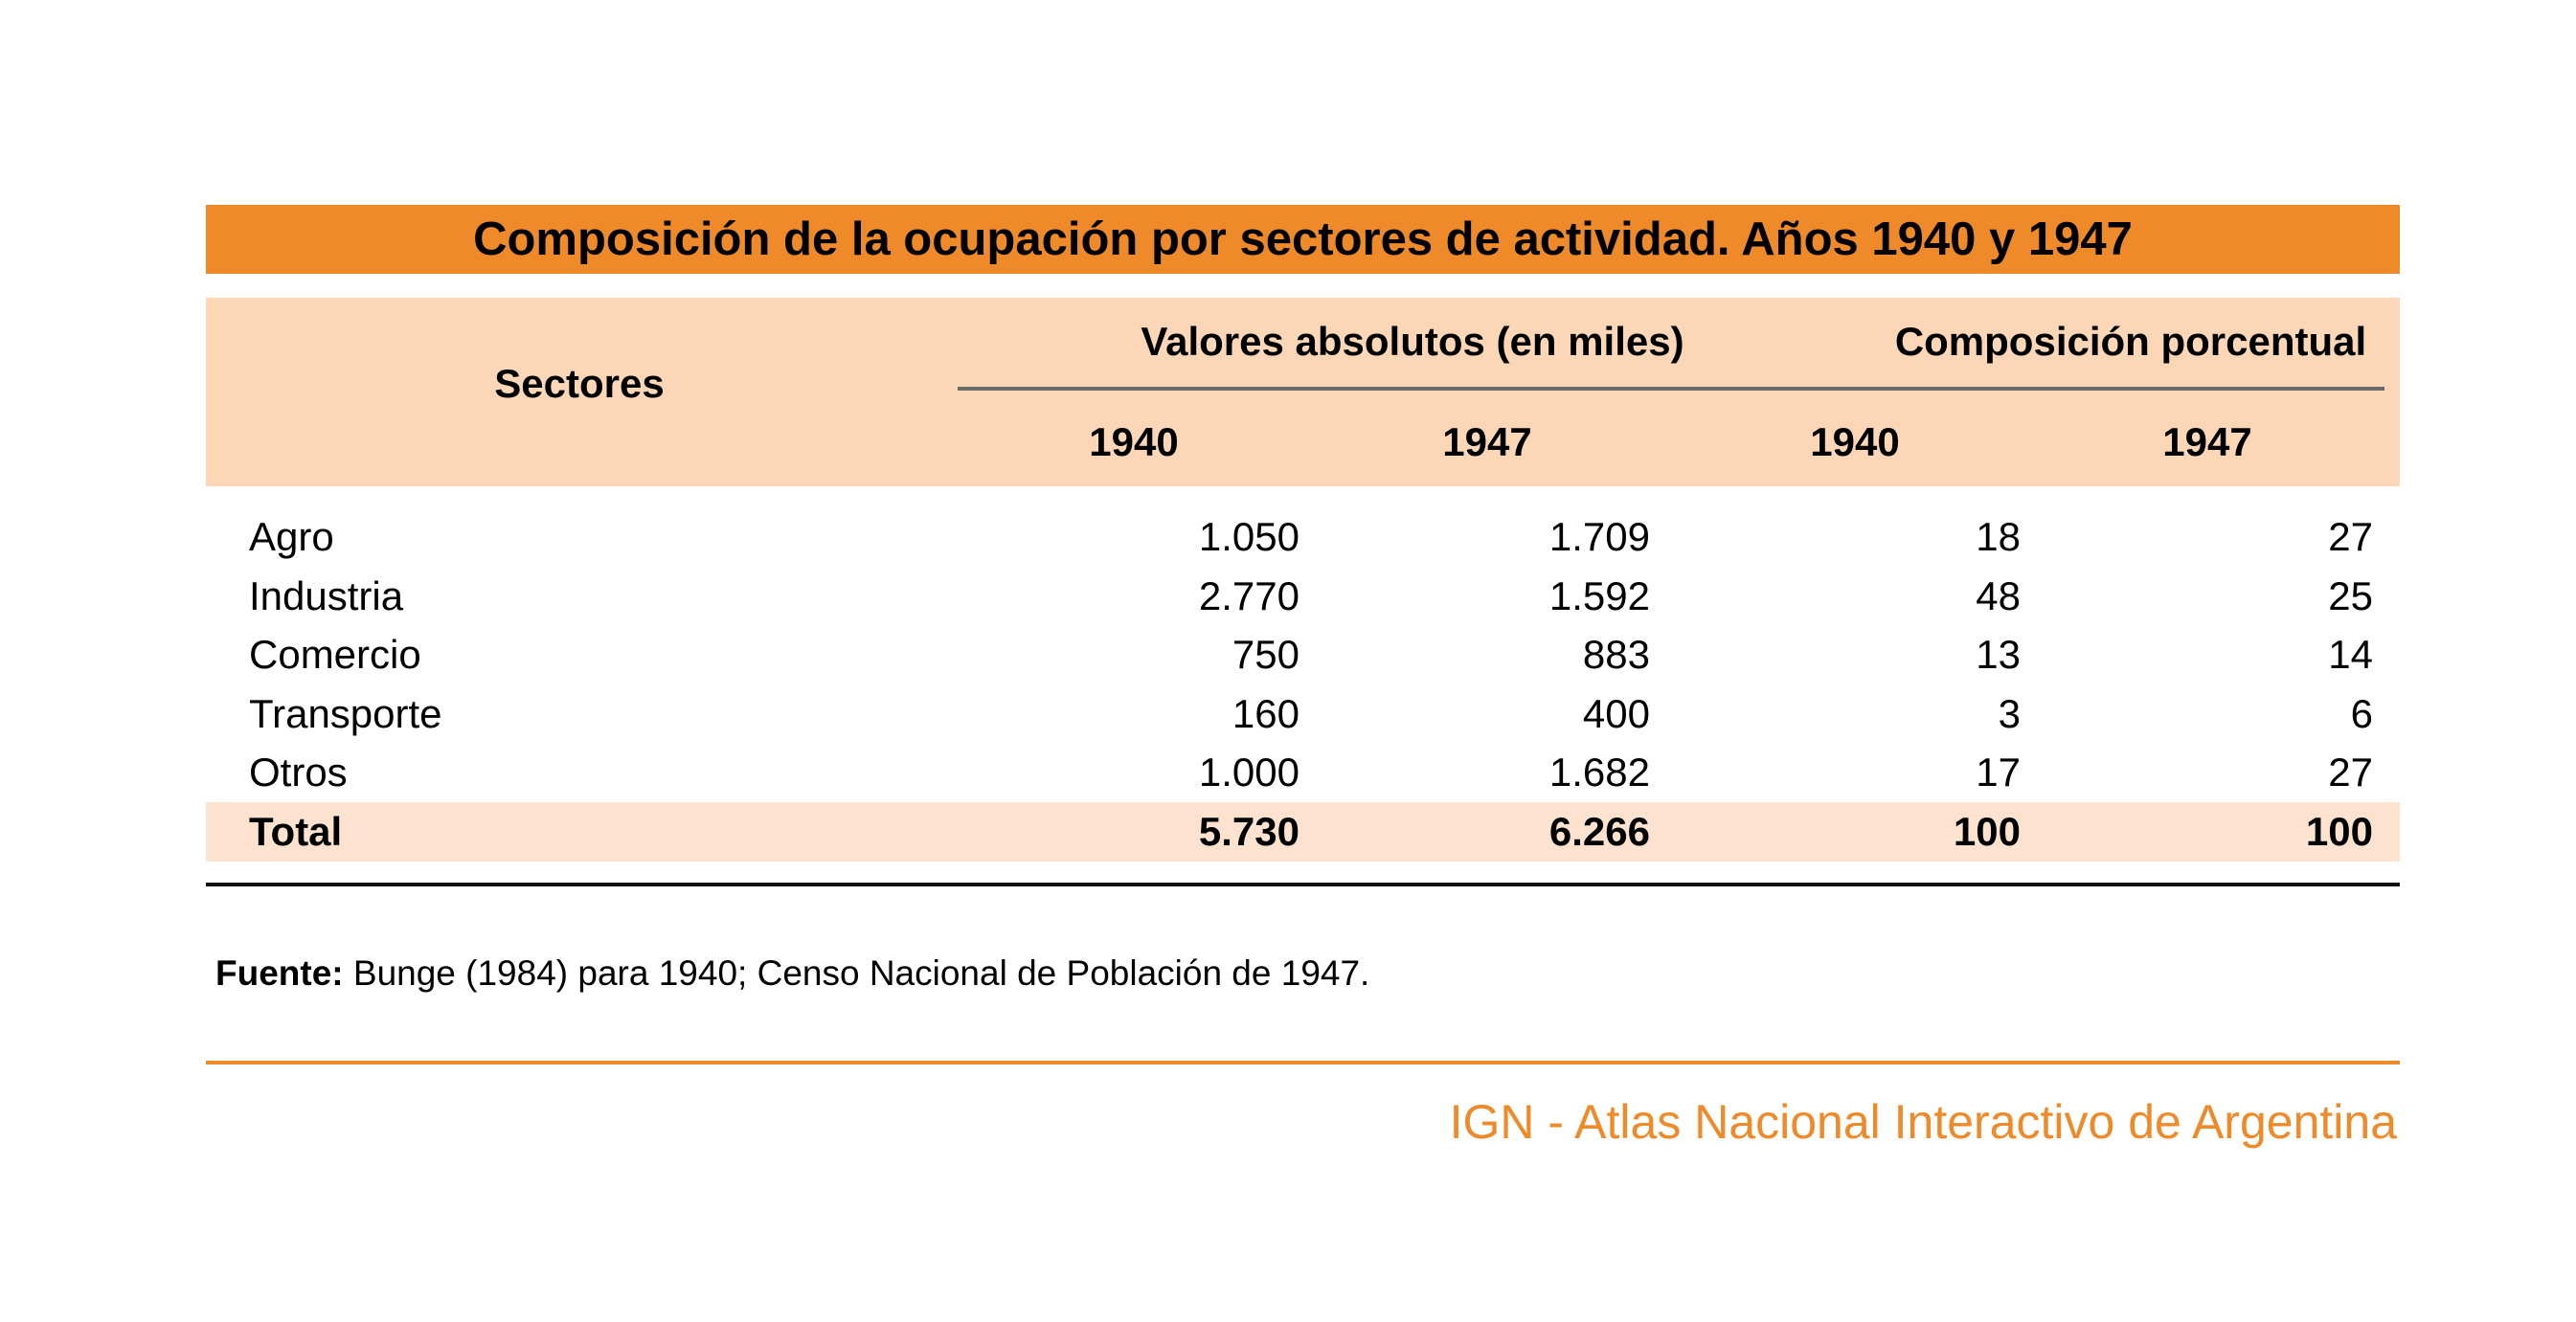  I want to click on cell-pct-1940: 48, so click(1998, 595).